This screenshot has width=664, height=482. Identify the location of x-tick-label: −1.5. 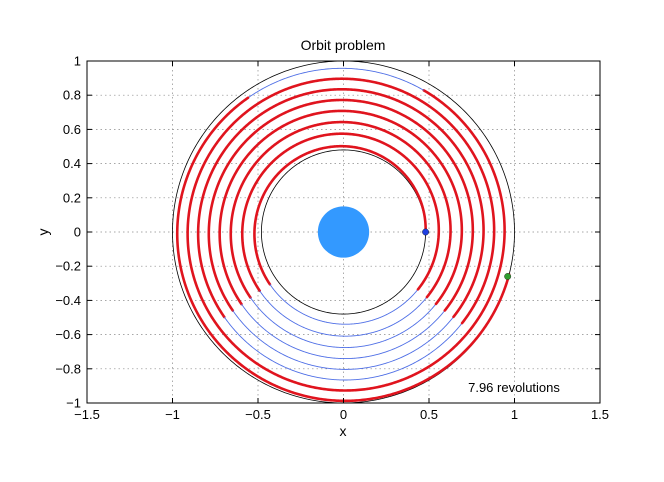
(87, 414).